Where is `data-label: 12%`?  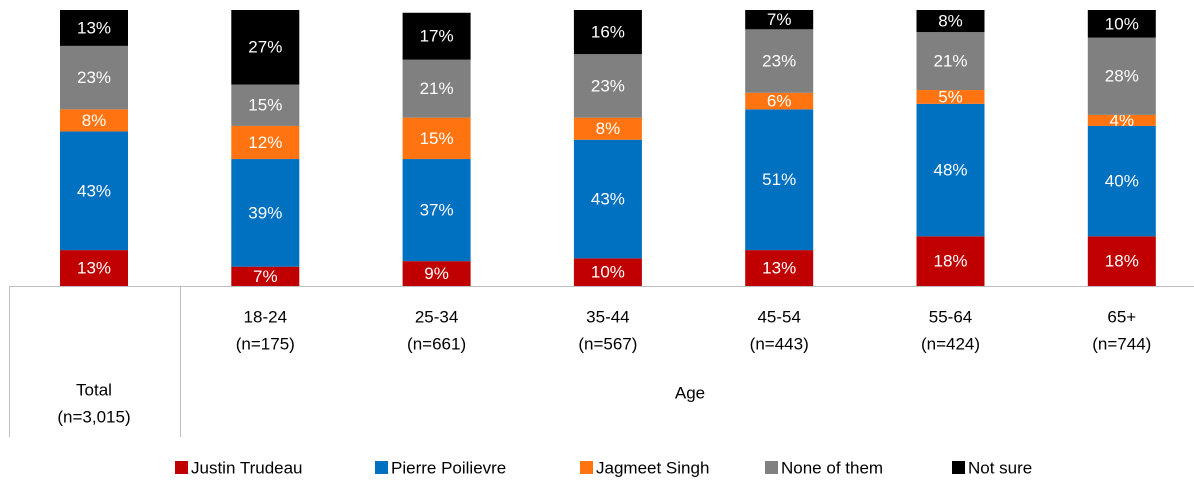
data-label: 12% is located at coordinates (265, 142).